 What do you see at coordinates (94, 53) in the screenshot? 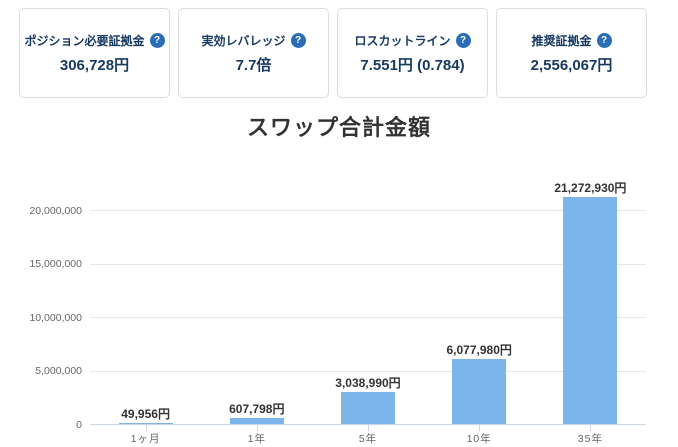
I see `card-position-margin: ポジション必要証拠金 ? 306,728円` at bounding box center [94, 53].